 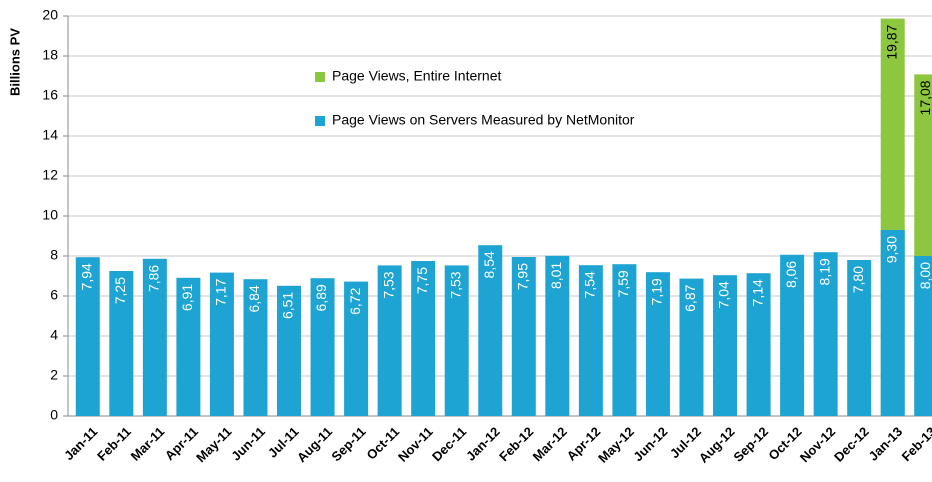 I want to click on x-tick-label: May-11, so click(x=213, y=444).